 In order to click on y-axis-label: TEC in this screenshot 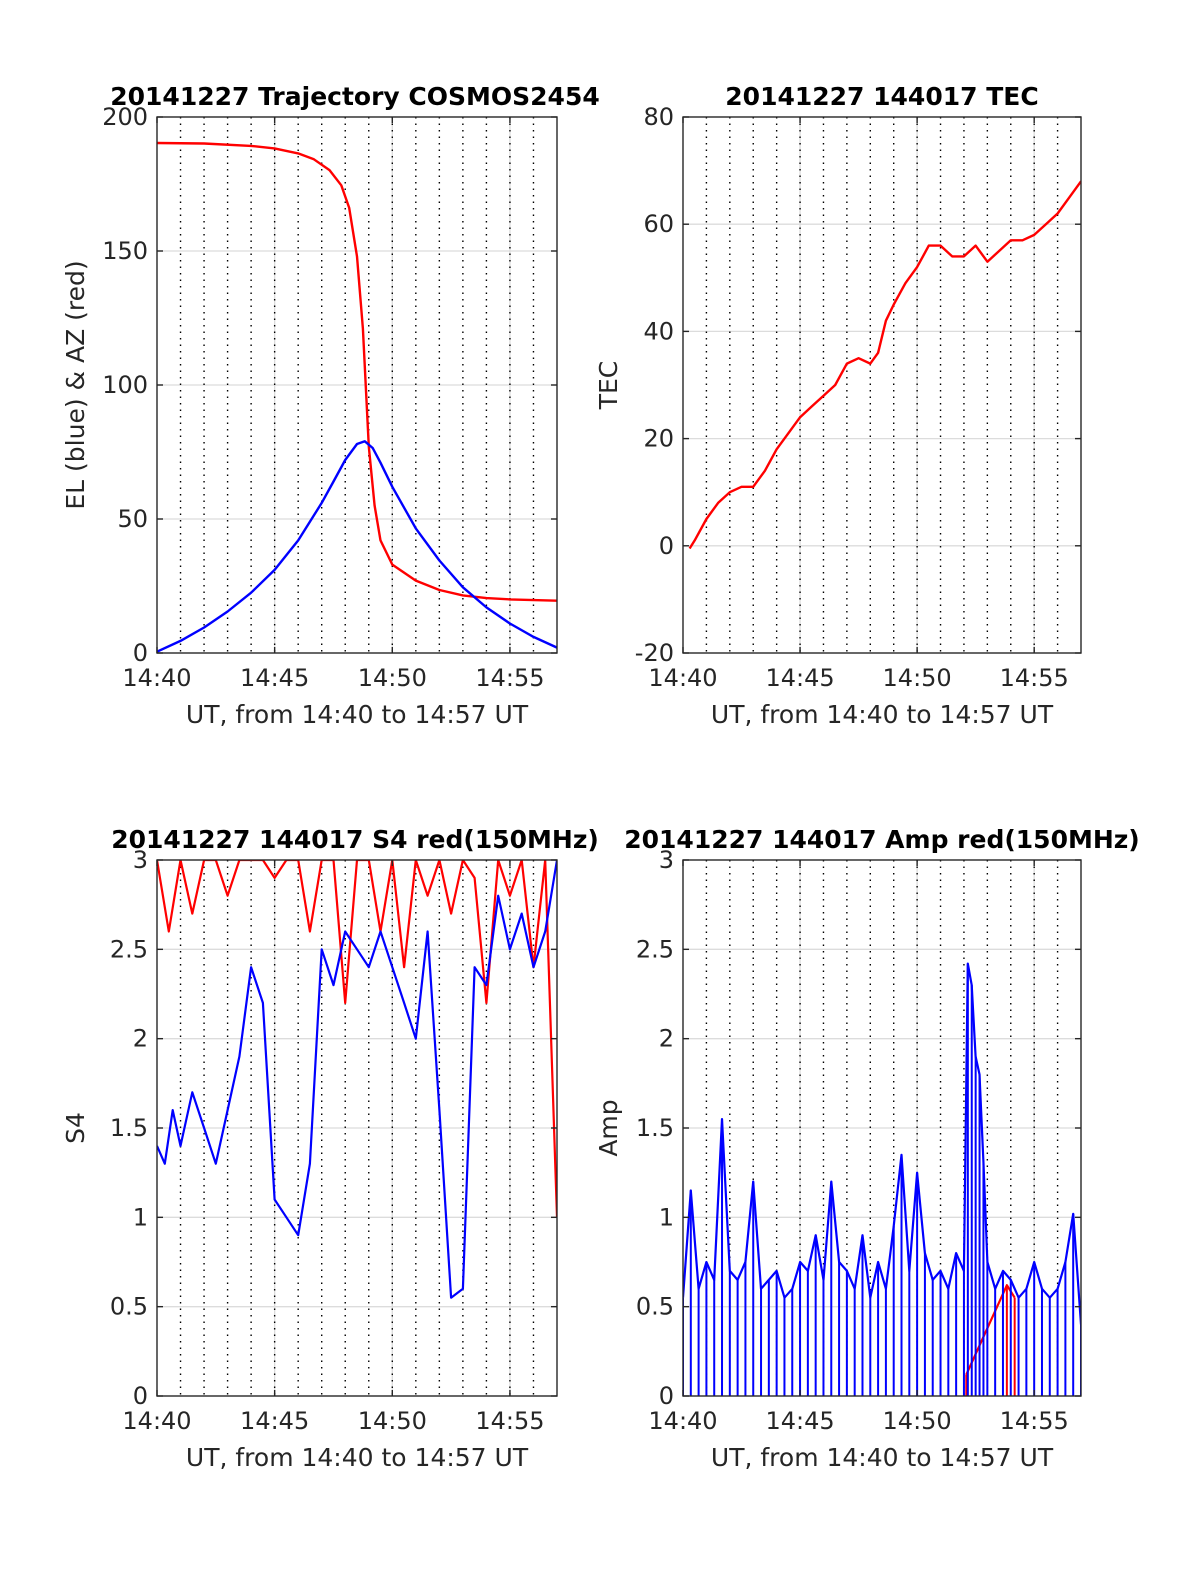, I will do `click(608, 386)`.